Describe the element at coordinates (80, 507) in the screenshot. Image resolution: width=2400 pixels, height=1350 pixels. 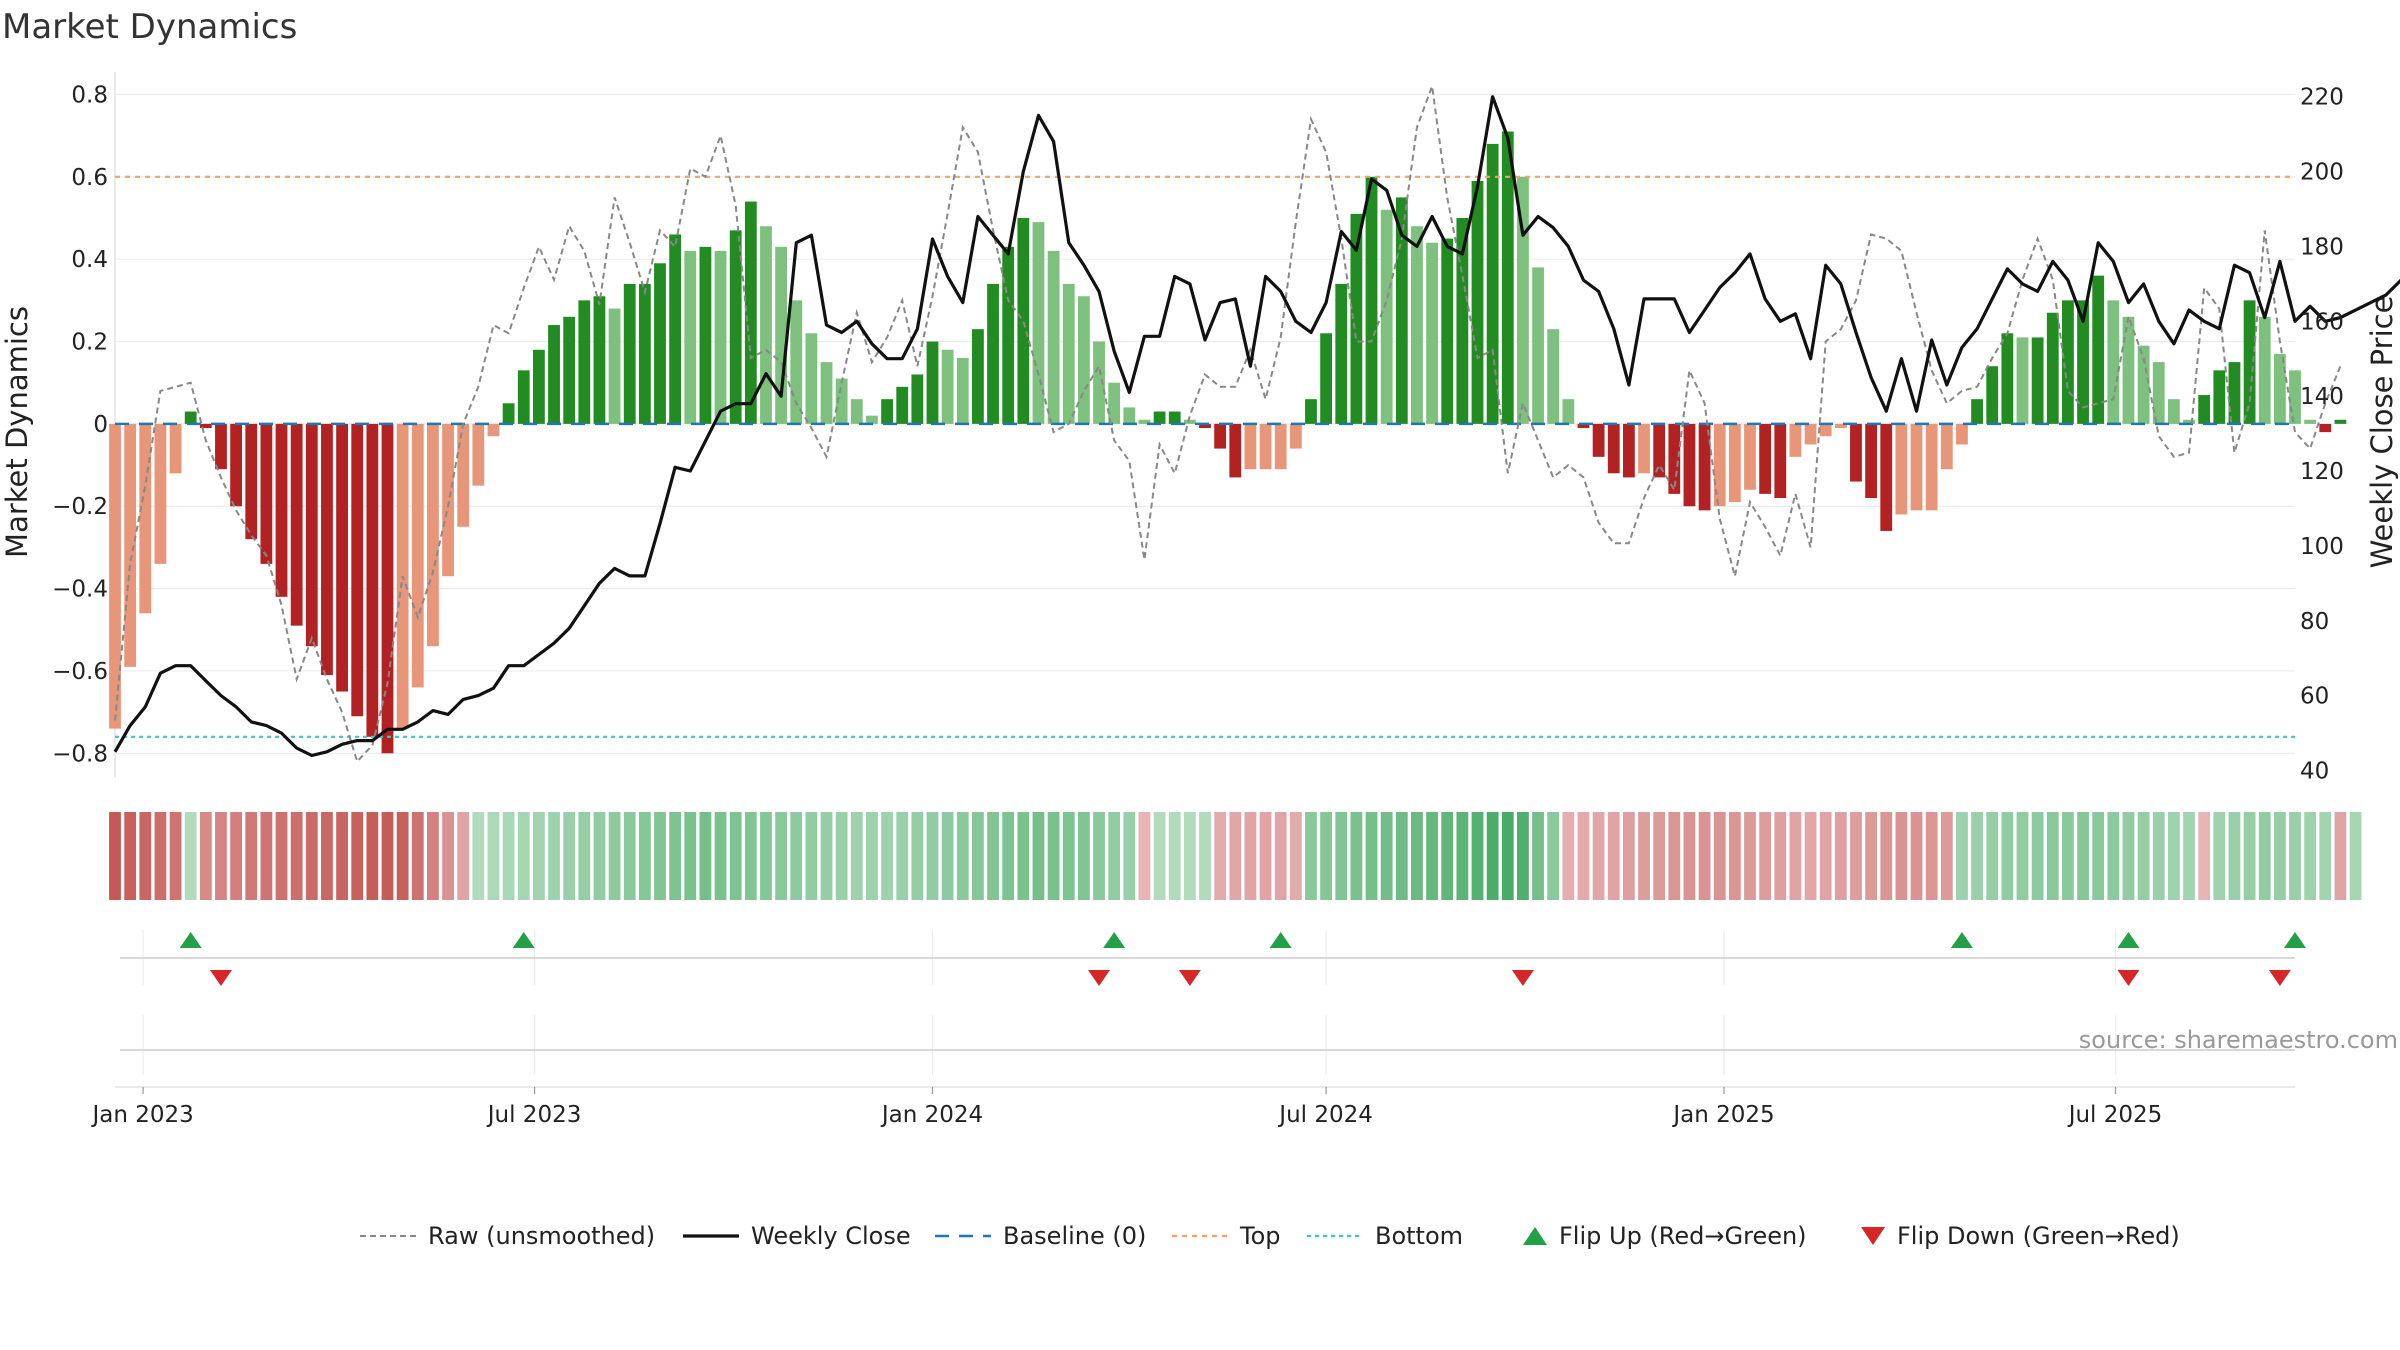
I see `left-tick-label: −0.2` at that location.